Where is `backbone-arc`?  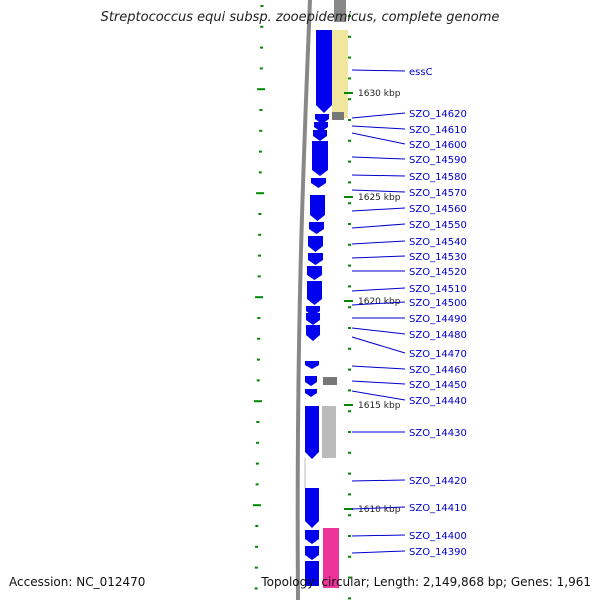 backbone-arc is located at coordinates (320, 300).